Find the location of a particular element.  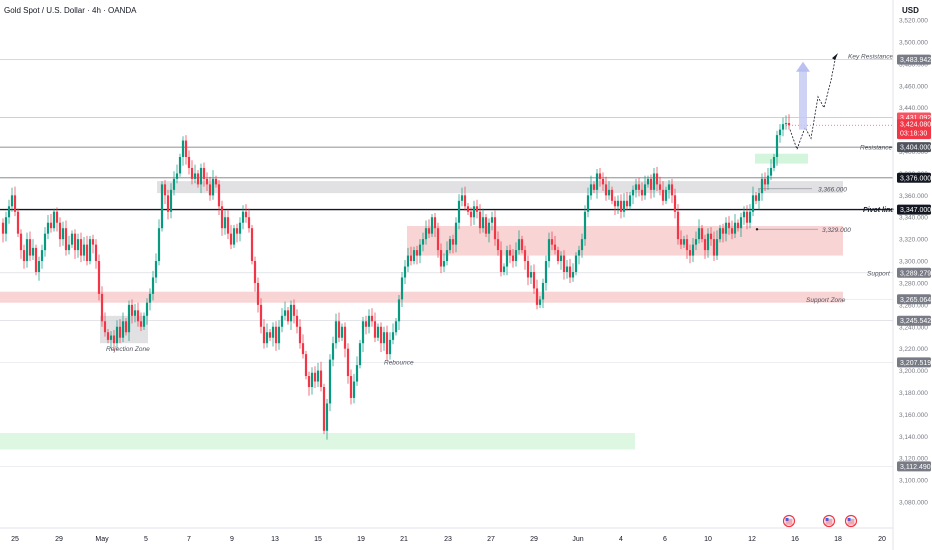

price-tick: 3,120.000 is located at coordinates (913, 459).